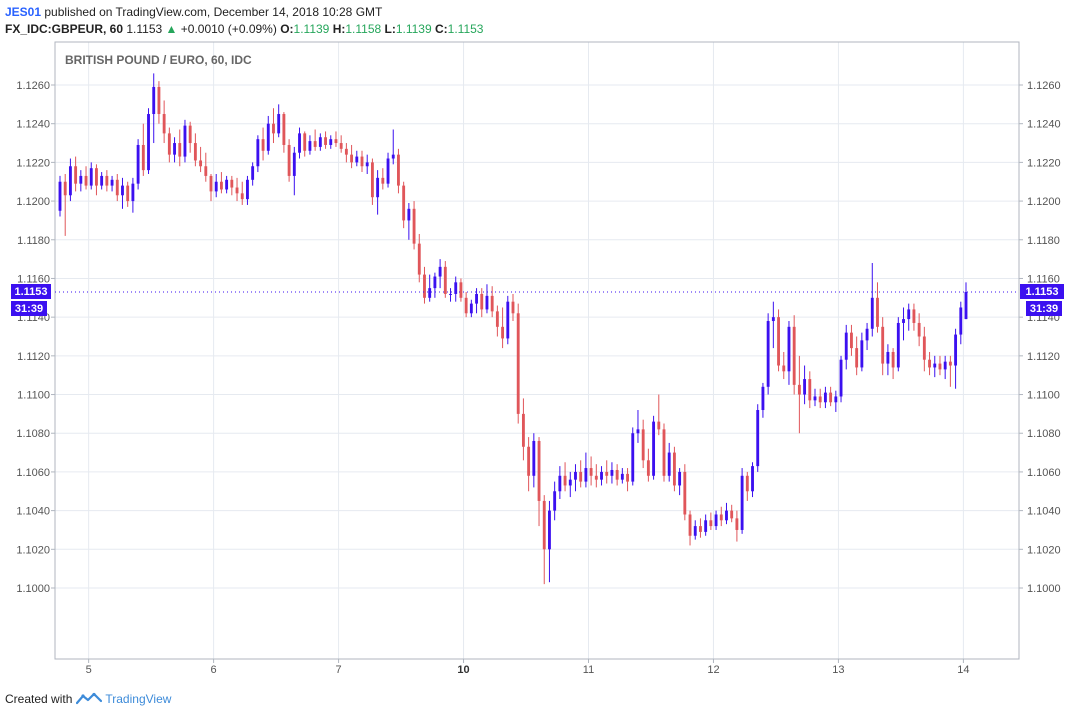 This screenshot has width=1076, height=714. I want to click on y-tick-left: 1.1060, so click(33, 473).